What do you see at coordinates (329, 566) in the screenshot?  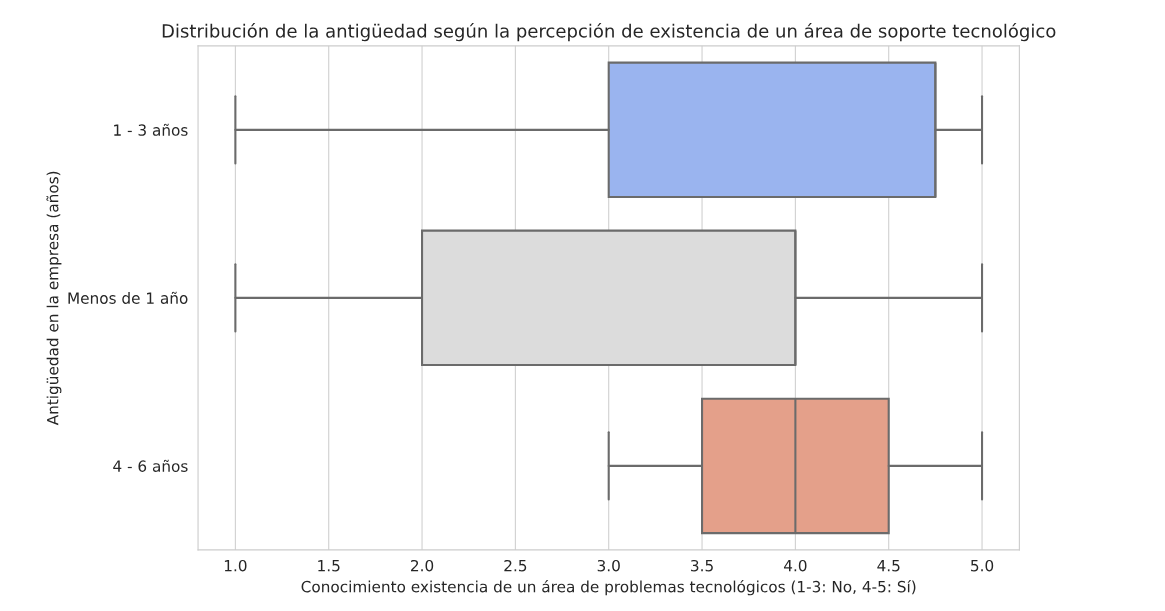 I see `x-tick-label: 1.5` at bounding box center [329, 566].